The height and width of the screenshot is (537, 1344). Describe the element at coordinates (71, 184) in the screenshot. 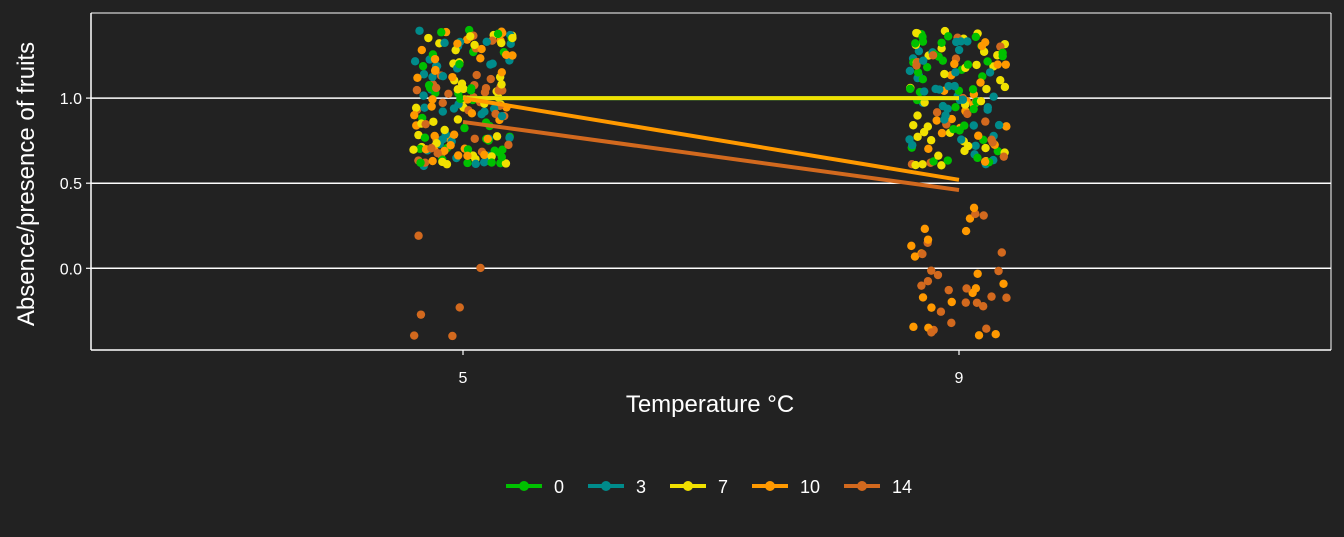

I see `y-tick-label: 0.5` at that location.